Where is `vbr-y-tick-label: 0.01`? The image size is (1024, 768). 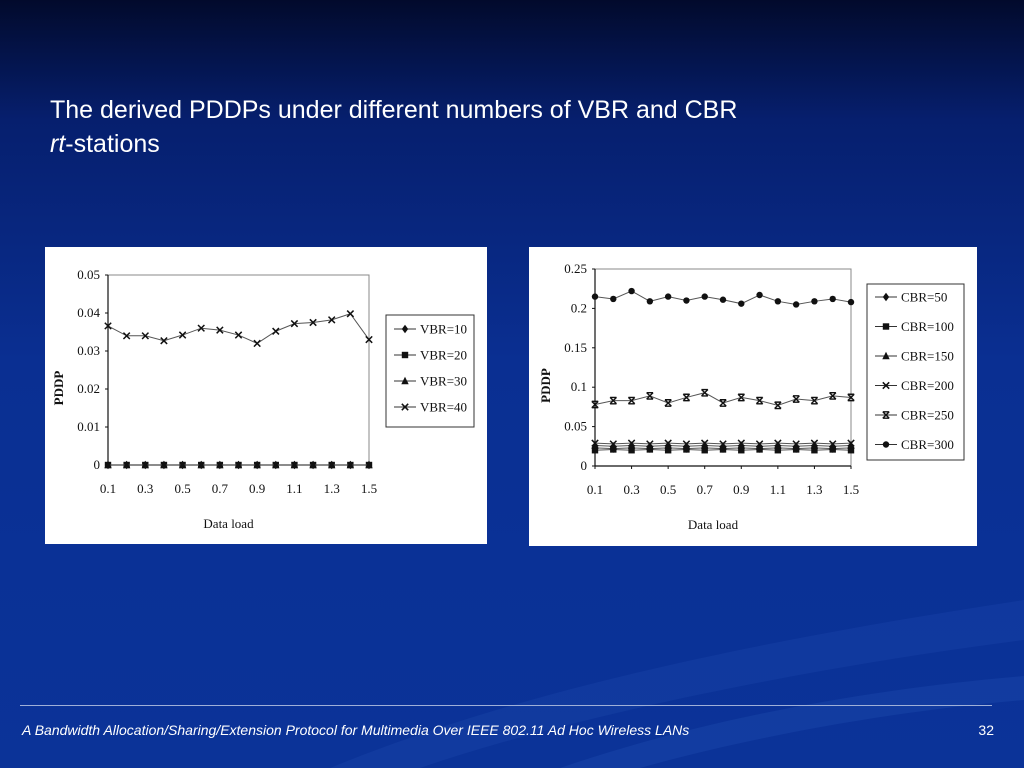
vbr-y-tick-label: 0.01 is located at coordinates (88, 426).